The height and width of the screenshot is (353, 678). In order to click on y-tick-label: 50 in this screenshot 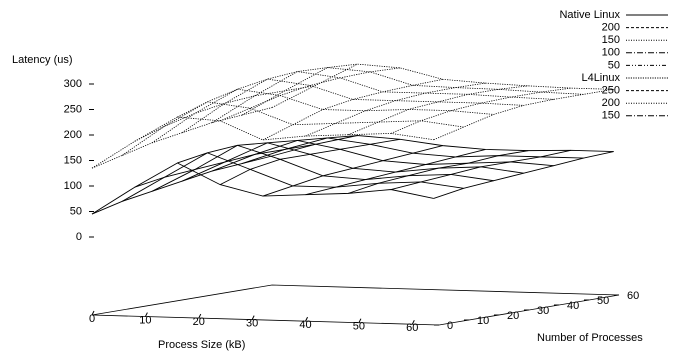, I will do `click(603, 301)`.